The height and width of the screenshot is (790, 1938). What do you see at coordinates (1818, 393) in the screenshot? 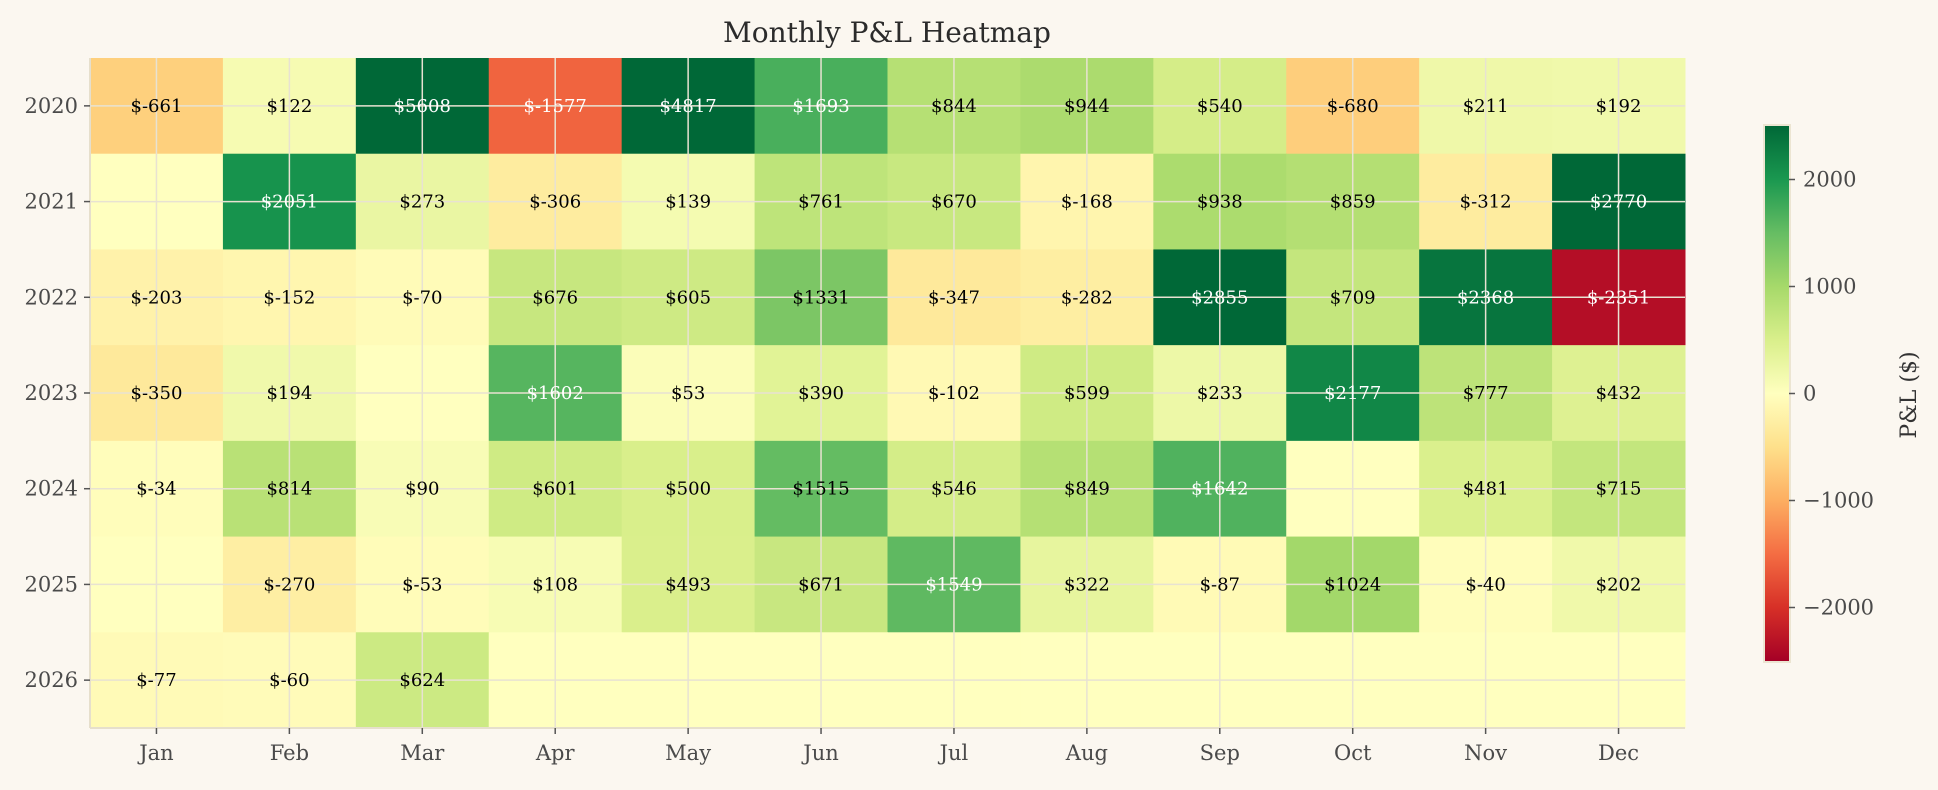
I see `colorbar: 2000 1000 0 −1000 −2000` at bounding box center [1818, 393].